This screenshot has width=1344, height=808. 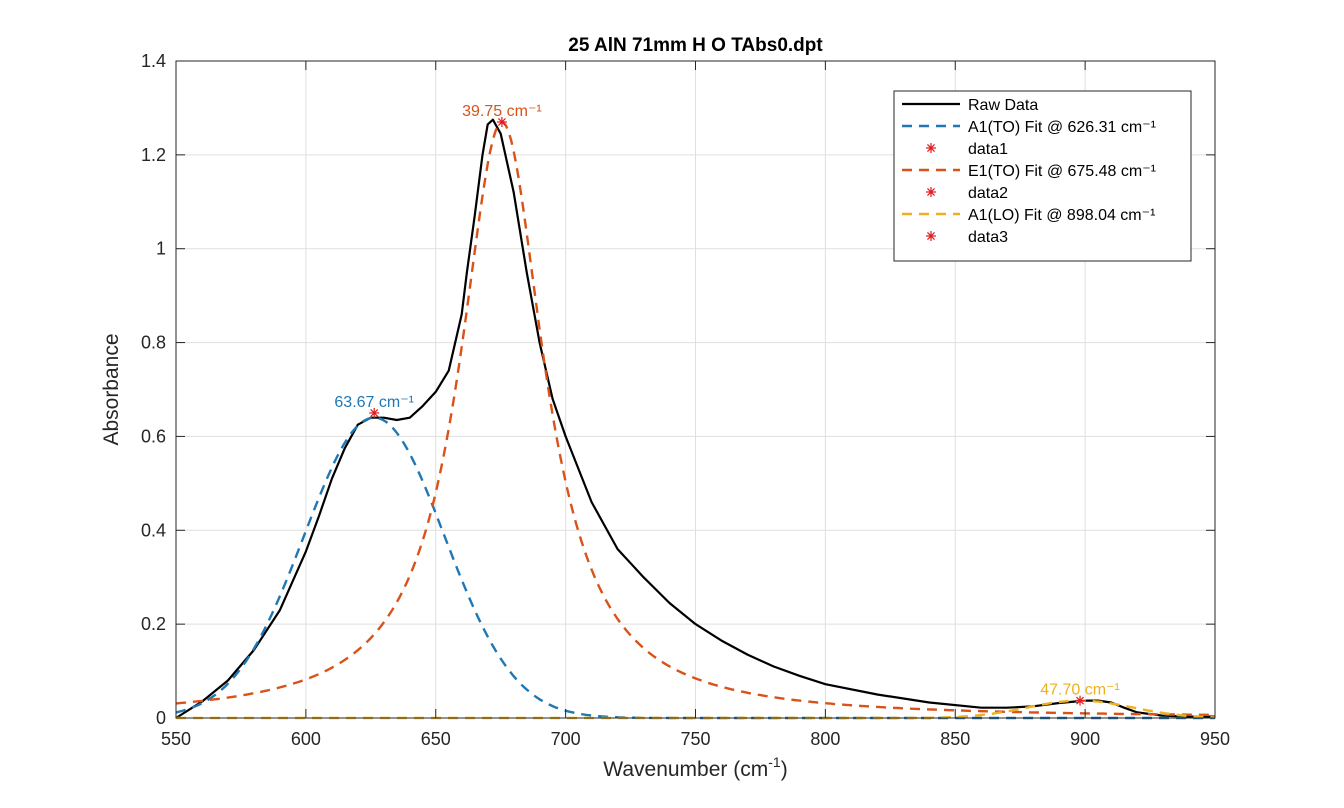 I want to click on x-tick-label: 850, so click(x=955, y=739).